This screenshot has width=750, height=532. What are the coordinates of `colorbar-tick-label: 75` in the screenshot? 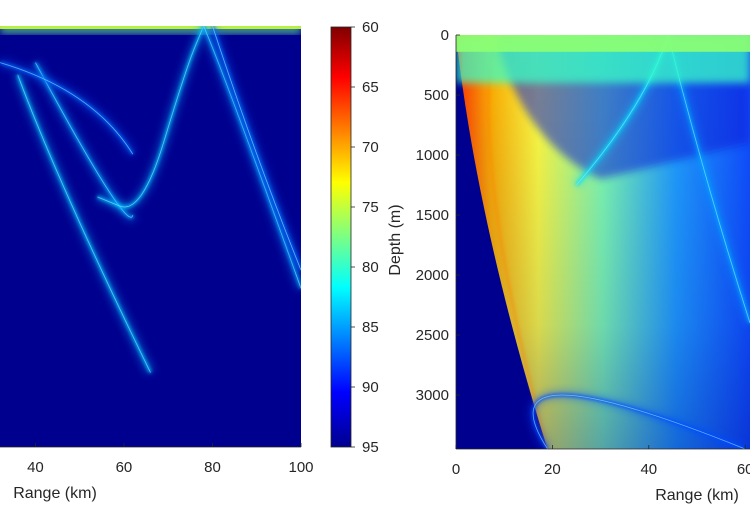 It's located at (370, 207).